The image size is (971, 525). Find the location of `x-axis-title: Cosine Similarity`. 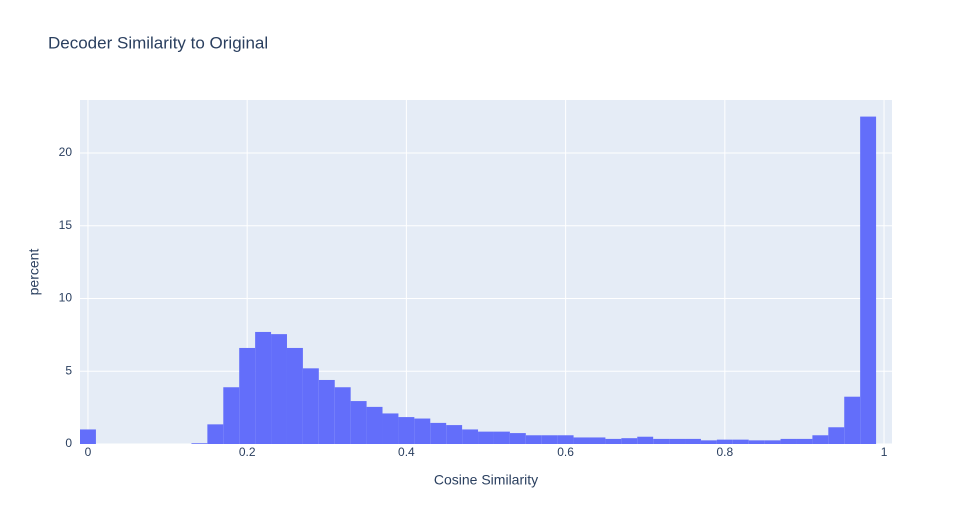

x-axis-title: Cosine Similarity is located at coordinates (486, 480).